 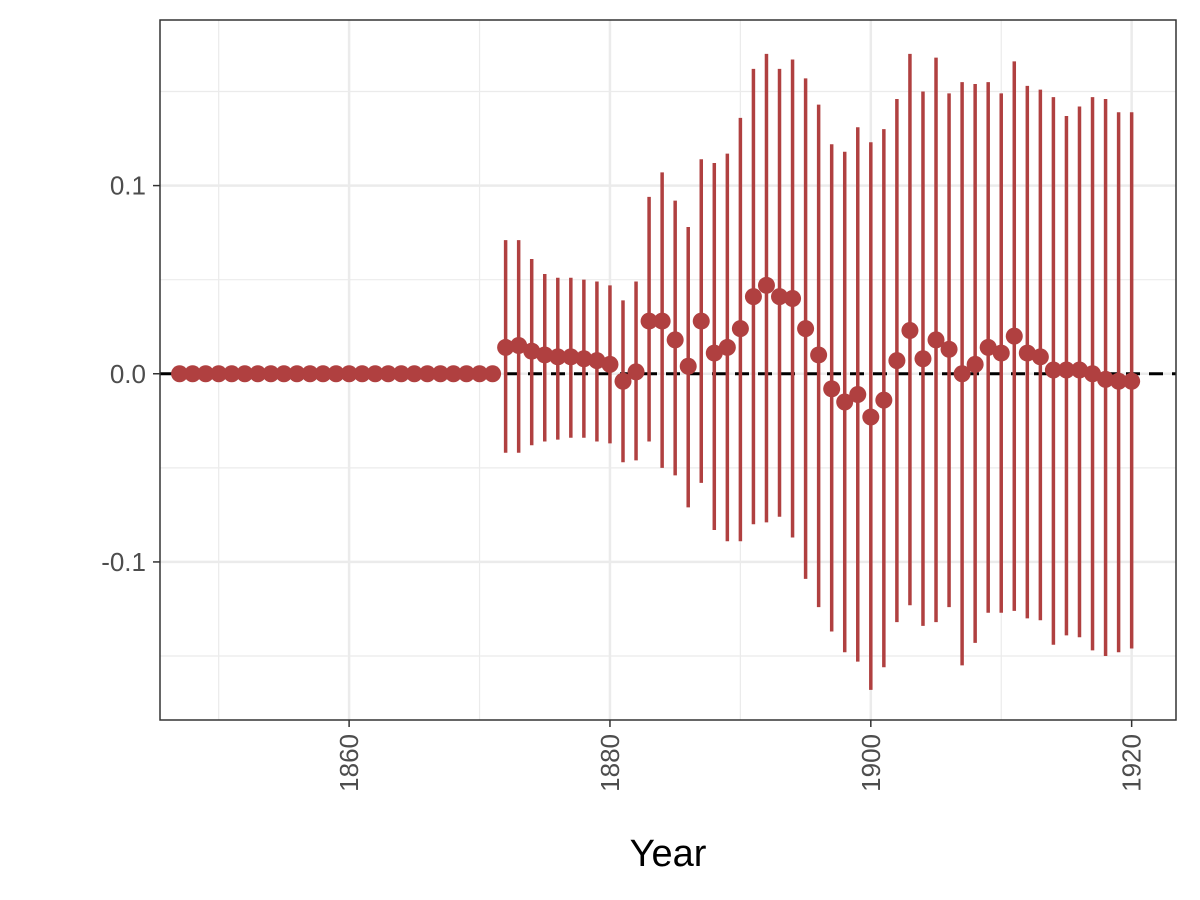 What do you see at coordinates (740, 756) in the screenshot?
I see `x-axis: 1860 1880 1900 1920` at bounding box center [740, 756].